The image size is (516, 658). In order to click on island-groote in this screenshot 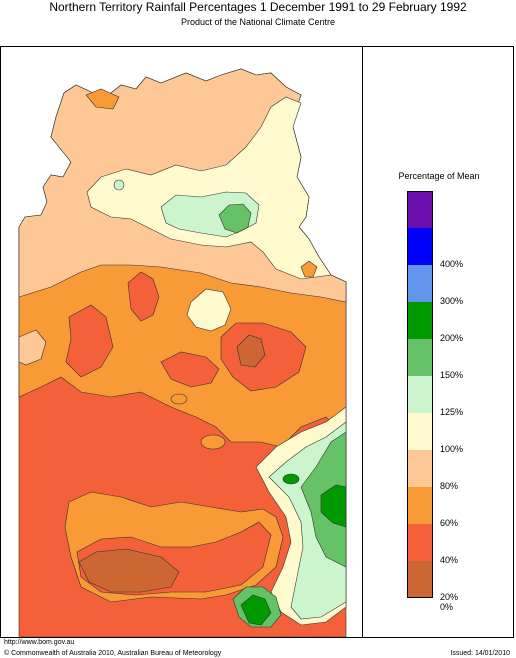, I will do `click(309, 269)`.